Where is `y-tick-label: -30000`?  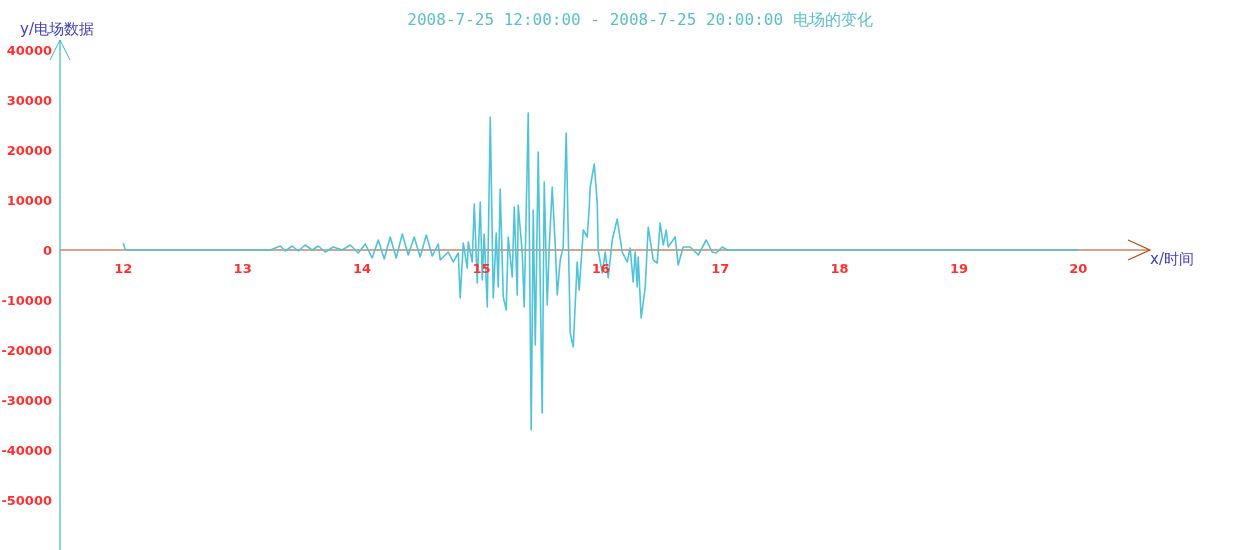
y-tick-label: -30000 is located at coordinates (26, 400).